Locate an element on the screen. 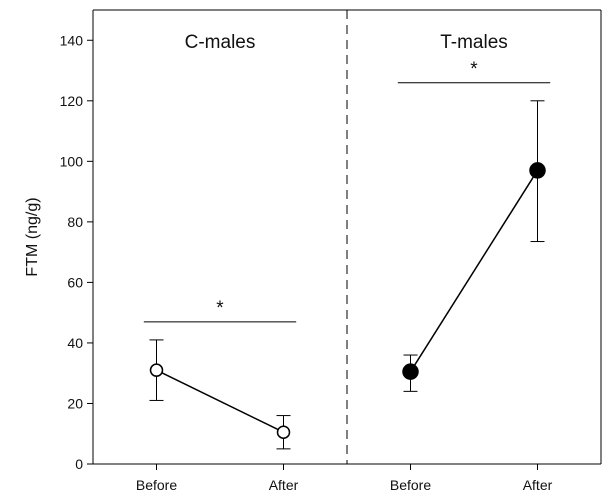 This screenshot has width=609, height=497. y-tick-label: 0 is located at coordinates (79, 464).